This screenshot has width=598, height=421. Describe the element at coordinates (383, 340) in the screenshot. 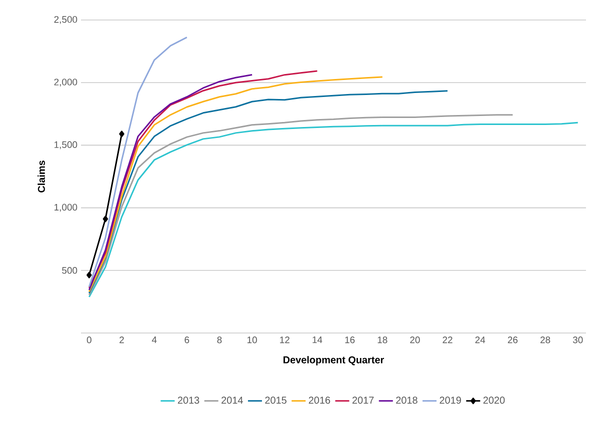

I see `x-tick-label: 18` at that location.